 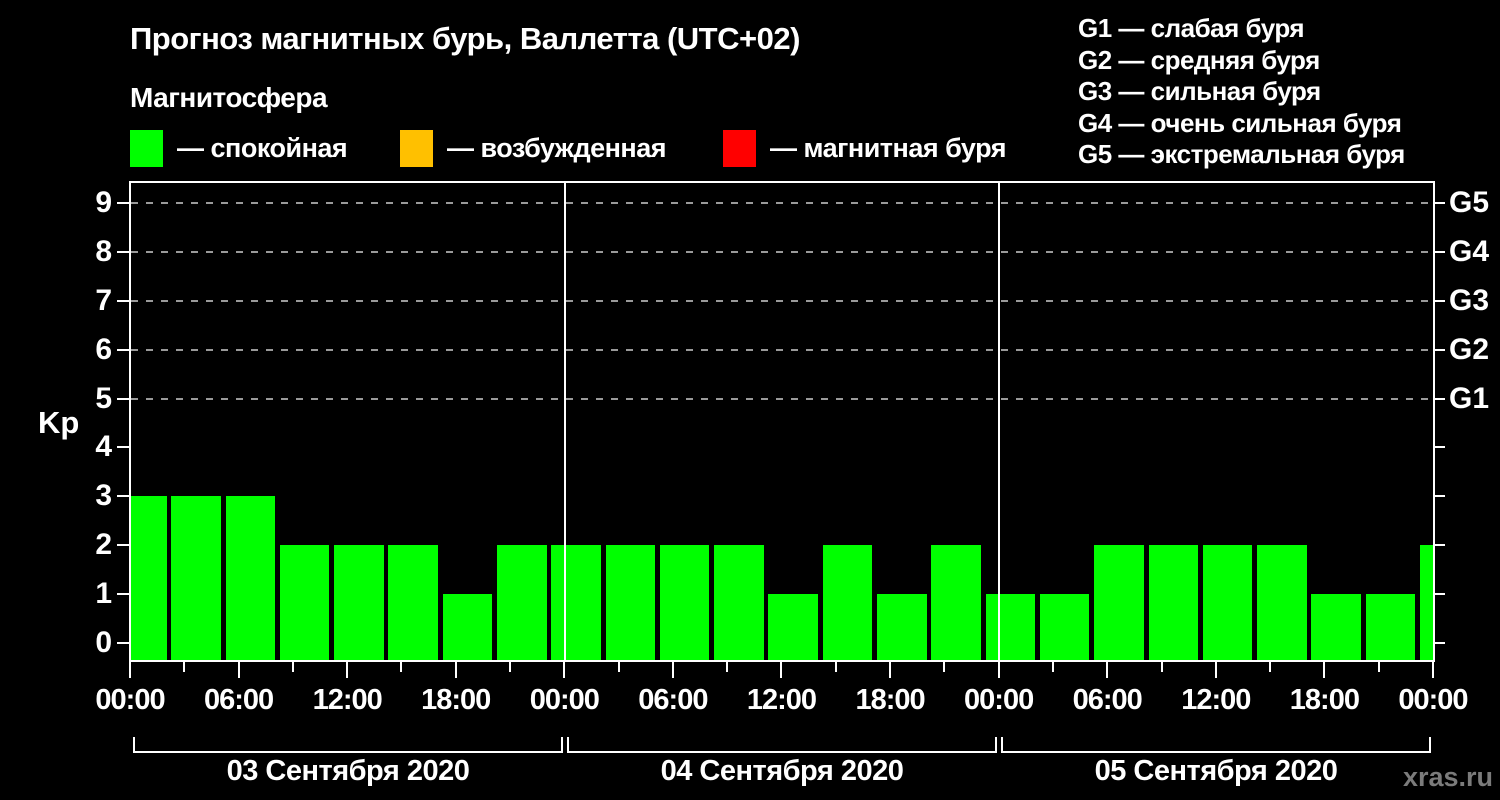 I want to click on y-axis-label-8: 8, so click(x=103, y=251).